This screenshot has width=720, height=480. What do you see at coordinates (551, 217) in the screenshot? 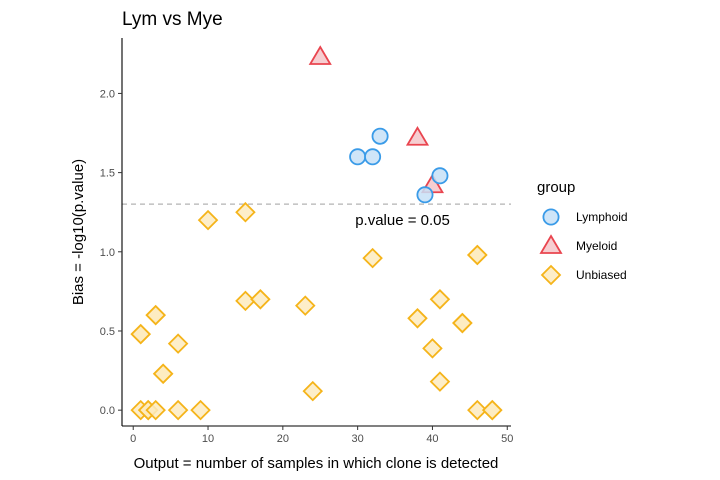
I see `lymphoid-legend-key` at bounding box center [551, 217].